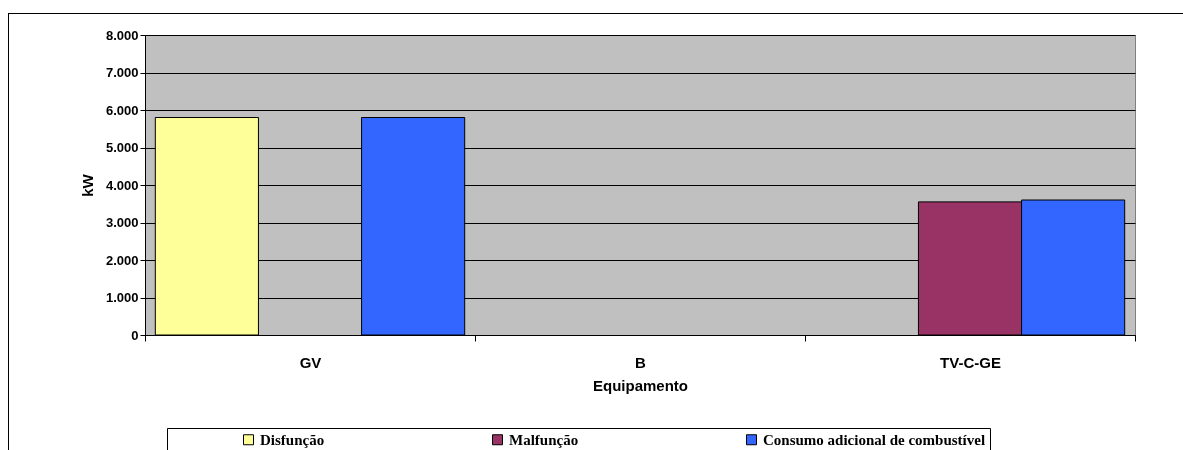  What do you see at coordinates (122, 185) in the screenshot?
I see `y-tick-label: 4.000` at bounding box center [122, 185].